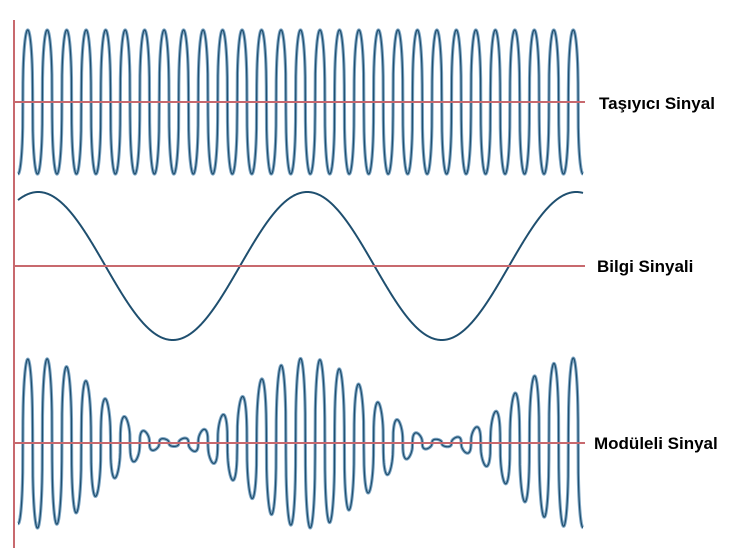 The height and width of the screenshot is (555, 745). I want to click on carrier-signal-label: Taşıyıcı Sinyal, so click(657, 103).